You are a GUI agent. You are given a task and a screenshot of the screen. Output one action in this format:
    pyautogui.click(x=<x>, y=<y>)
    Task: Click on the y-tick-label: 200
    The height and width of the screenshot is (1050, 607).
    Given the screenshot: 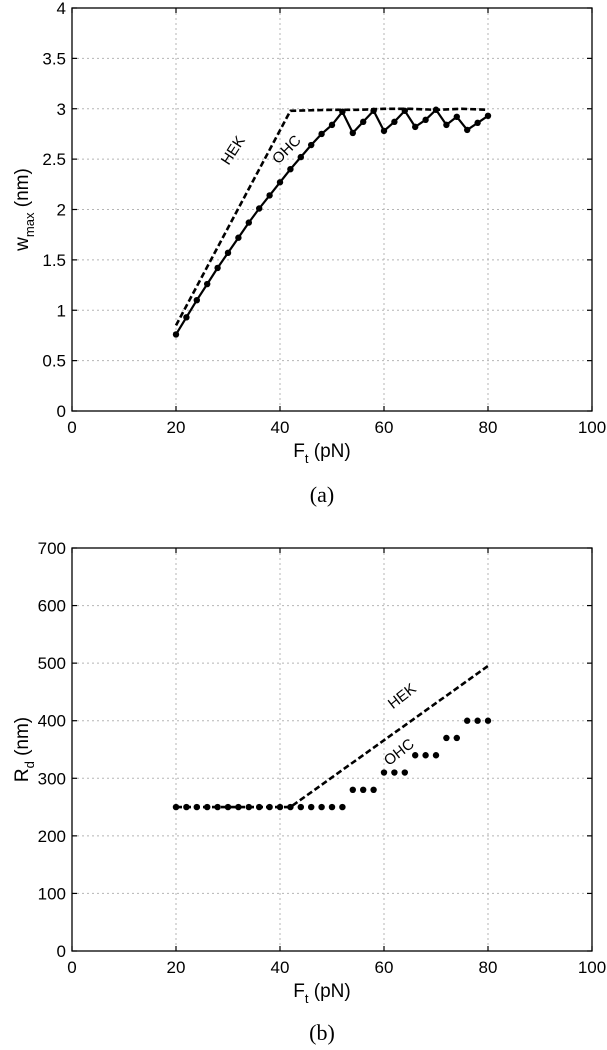 What is the action you would take?
    pyautogui.click(x=52, y=836)
    